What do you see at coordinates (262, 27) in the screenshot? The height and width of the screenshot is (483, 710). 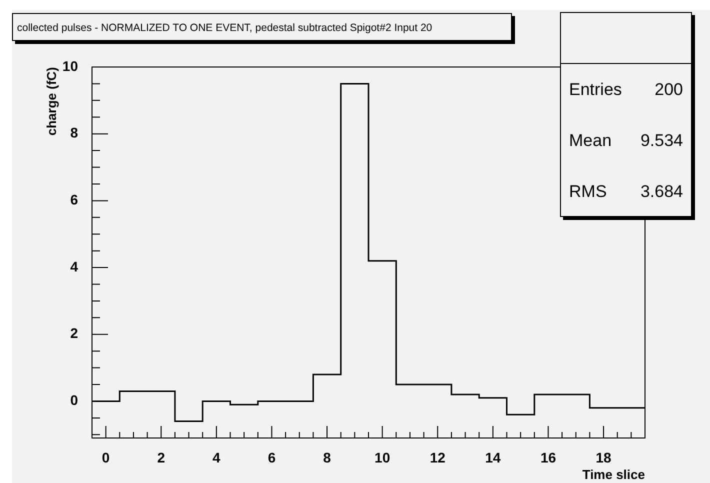 I see `chart-title: collected pulses - NORMALIZED TO ONE EVENT, pedestal subtracted Spigot#2 Input 20` at bounding box center [262, 27].